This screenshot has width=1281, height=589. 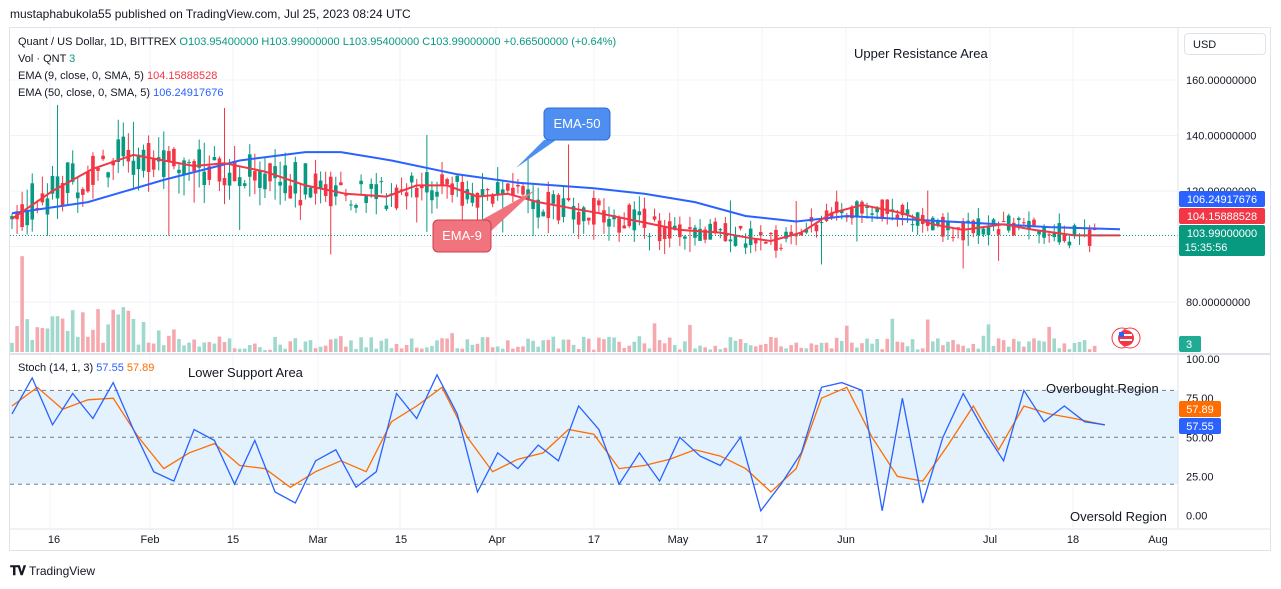 What do you see at coordinates (1126, 338) in the screenshot?
I see `flag-icon` at bounding box center [1126, 338].